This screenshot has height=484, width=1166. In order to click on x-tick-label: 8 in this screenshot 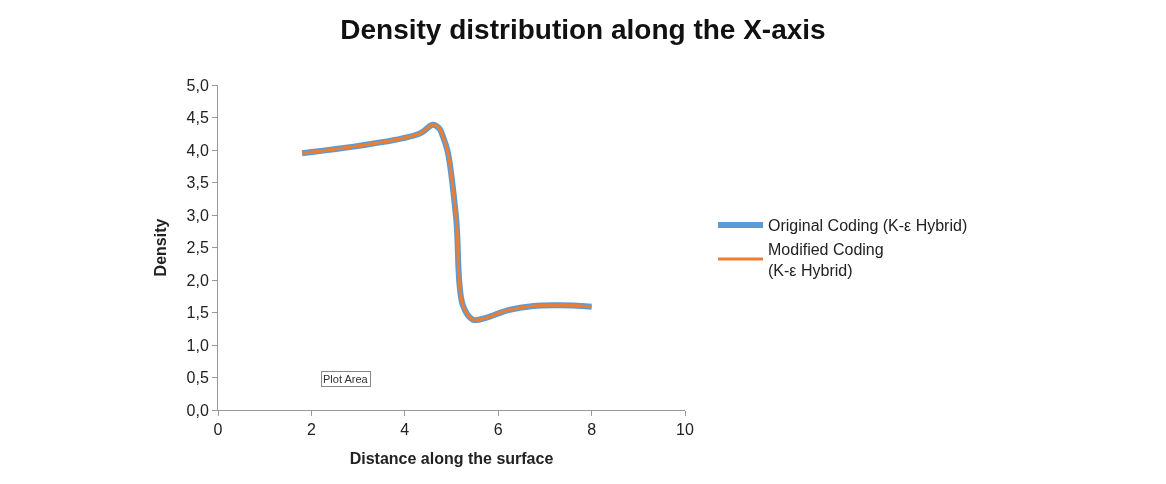, I will do `click(592, 430)`.